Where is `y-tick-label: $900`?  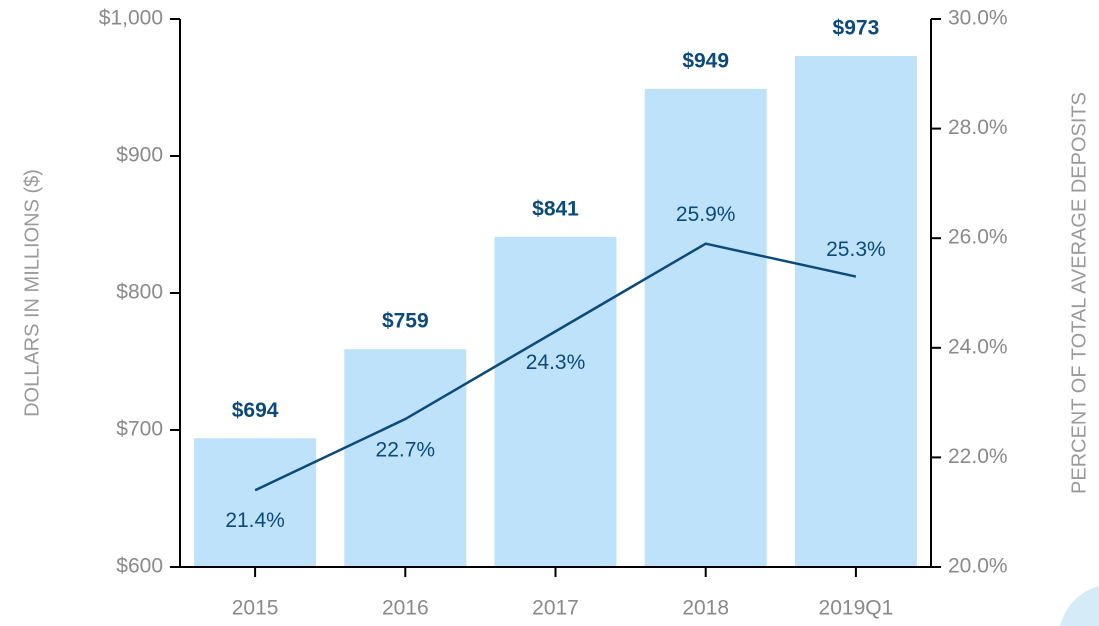
y-tick-label: $900 is located at coordinates (139, 155).